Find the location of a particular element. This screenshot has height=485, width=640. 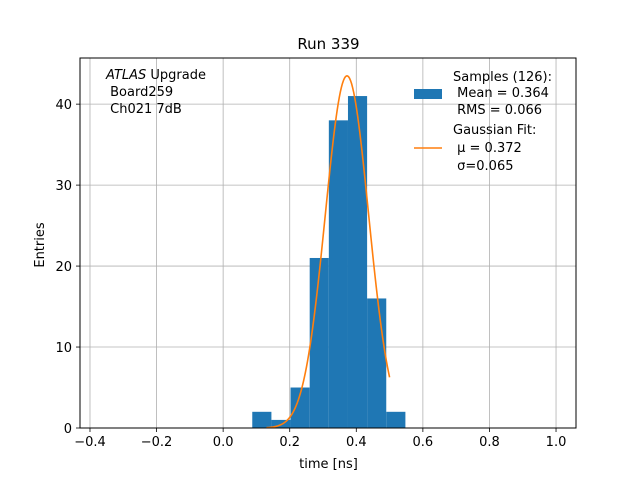

x-tick-label: 0.2 is located at coordinates (289, 442).